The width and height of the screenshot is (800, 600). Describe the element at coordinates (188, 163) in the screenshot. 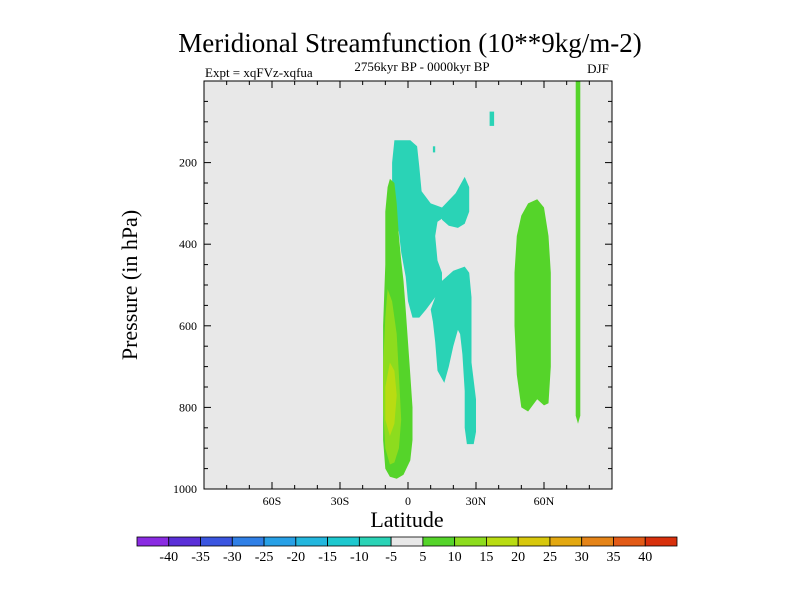

I see `y-tick-label: 200` at that location.